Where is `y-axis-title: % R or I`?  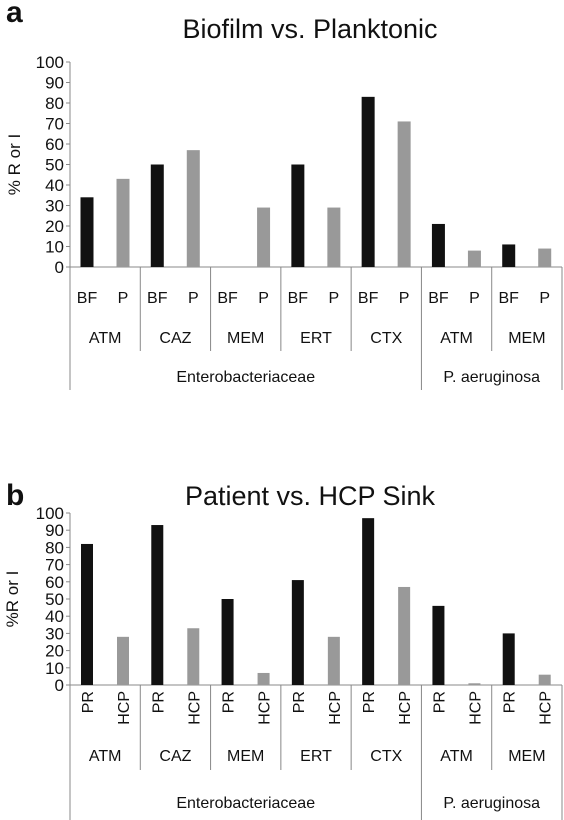 y-axis-title: % R or I is located at coordinates (14, 164).